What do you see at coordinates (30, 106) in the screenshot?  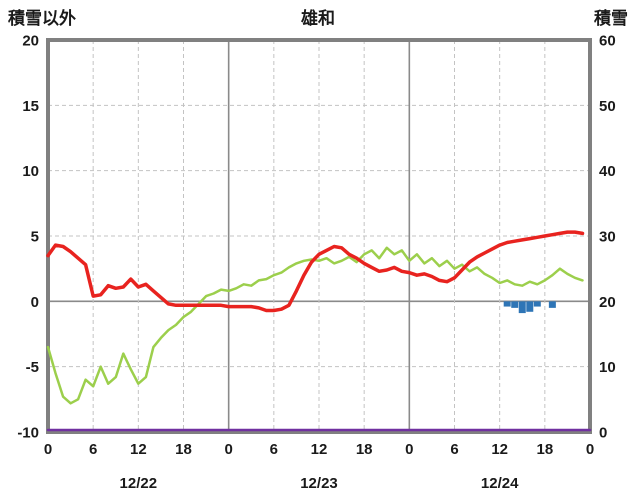 I see `left-axis-tick: 15` at bounding box center [30, 106].